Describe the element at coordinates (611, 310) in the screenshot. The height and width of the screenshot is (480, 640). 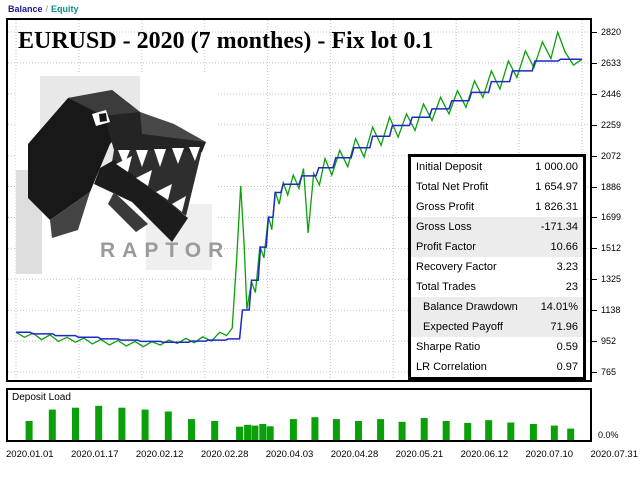
I see `y-axis-label: 1138` at that location.